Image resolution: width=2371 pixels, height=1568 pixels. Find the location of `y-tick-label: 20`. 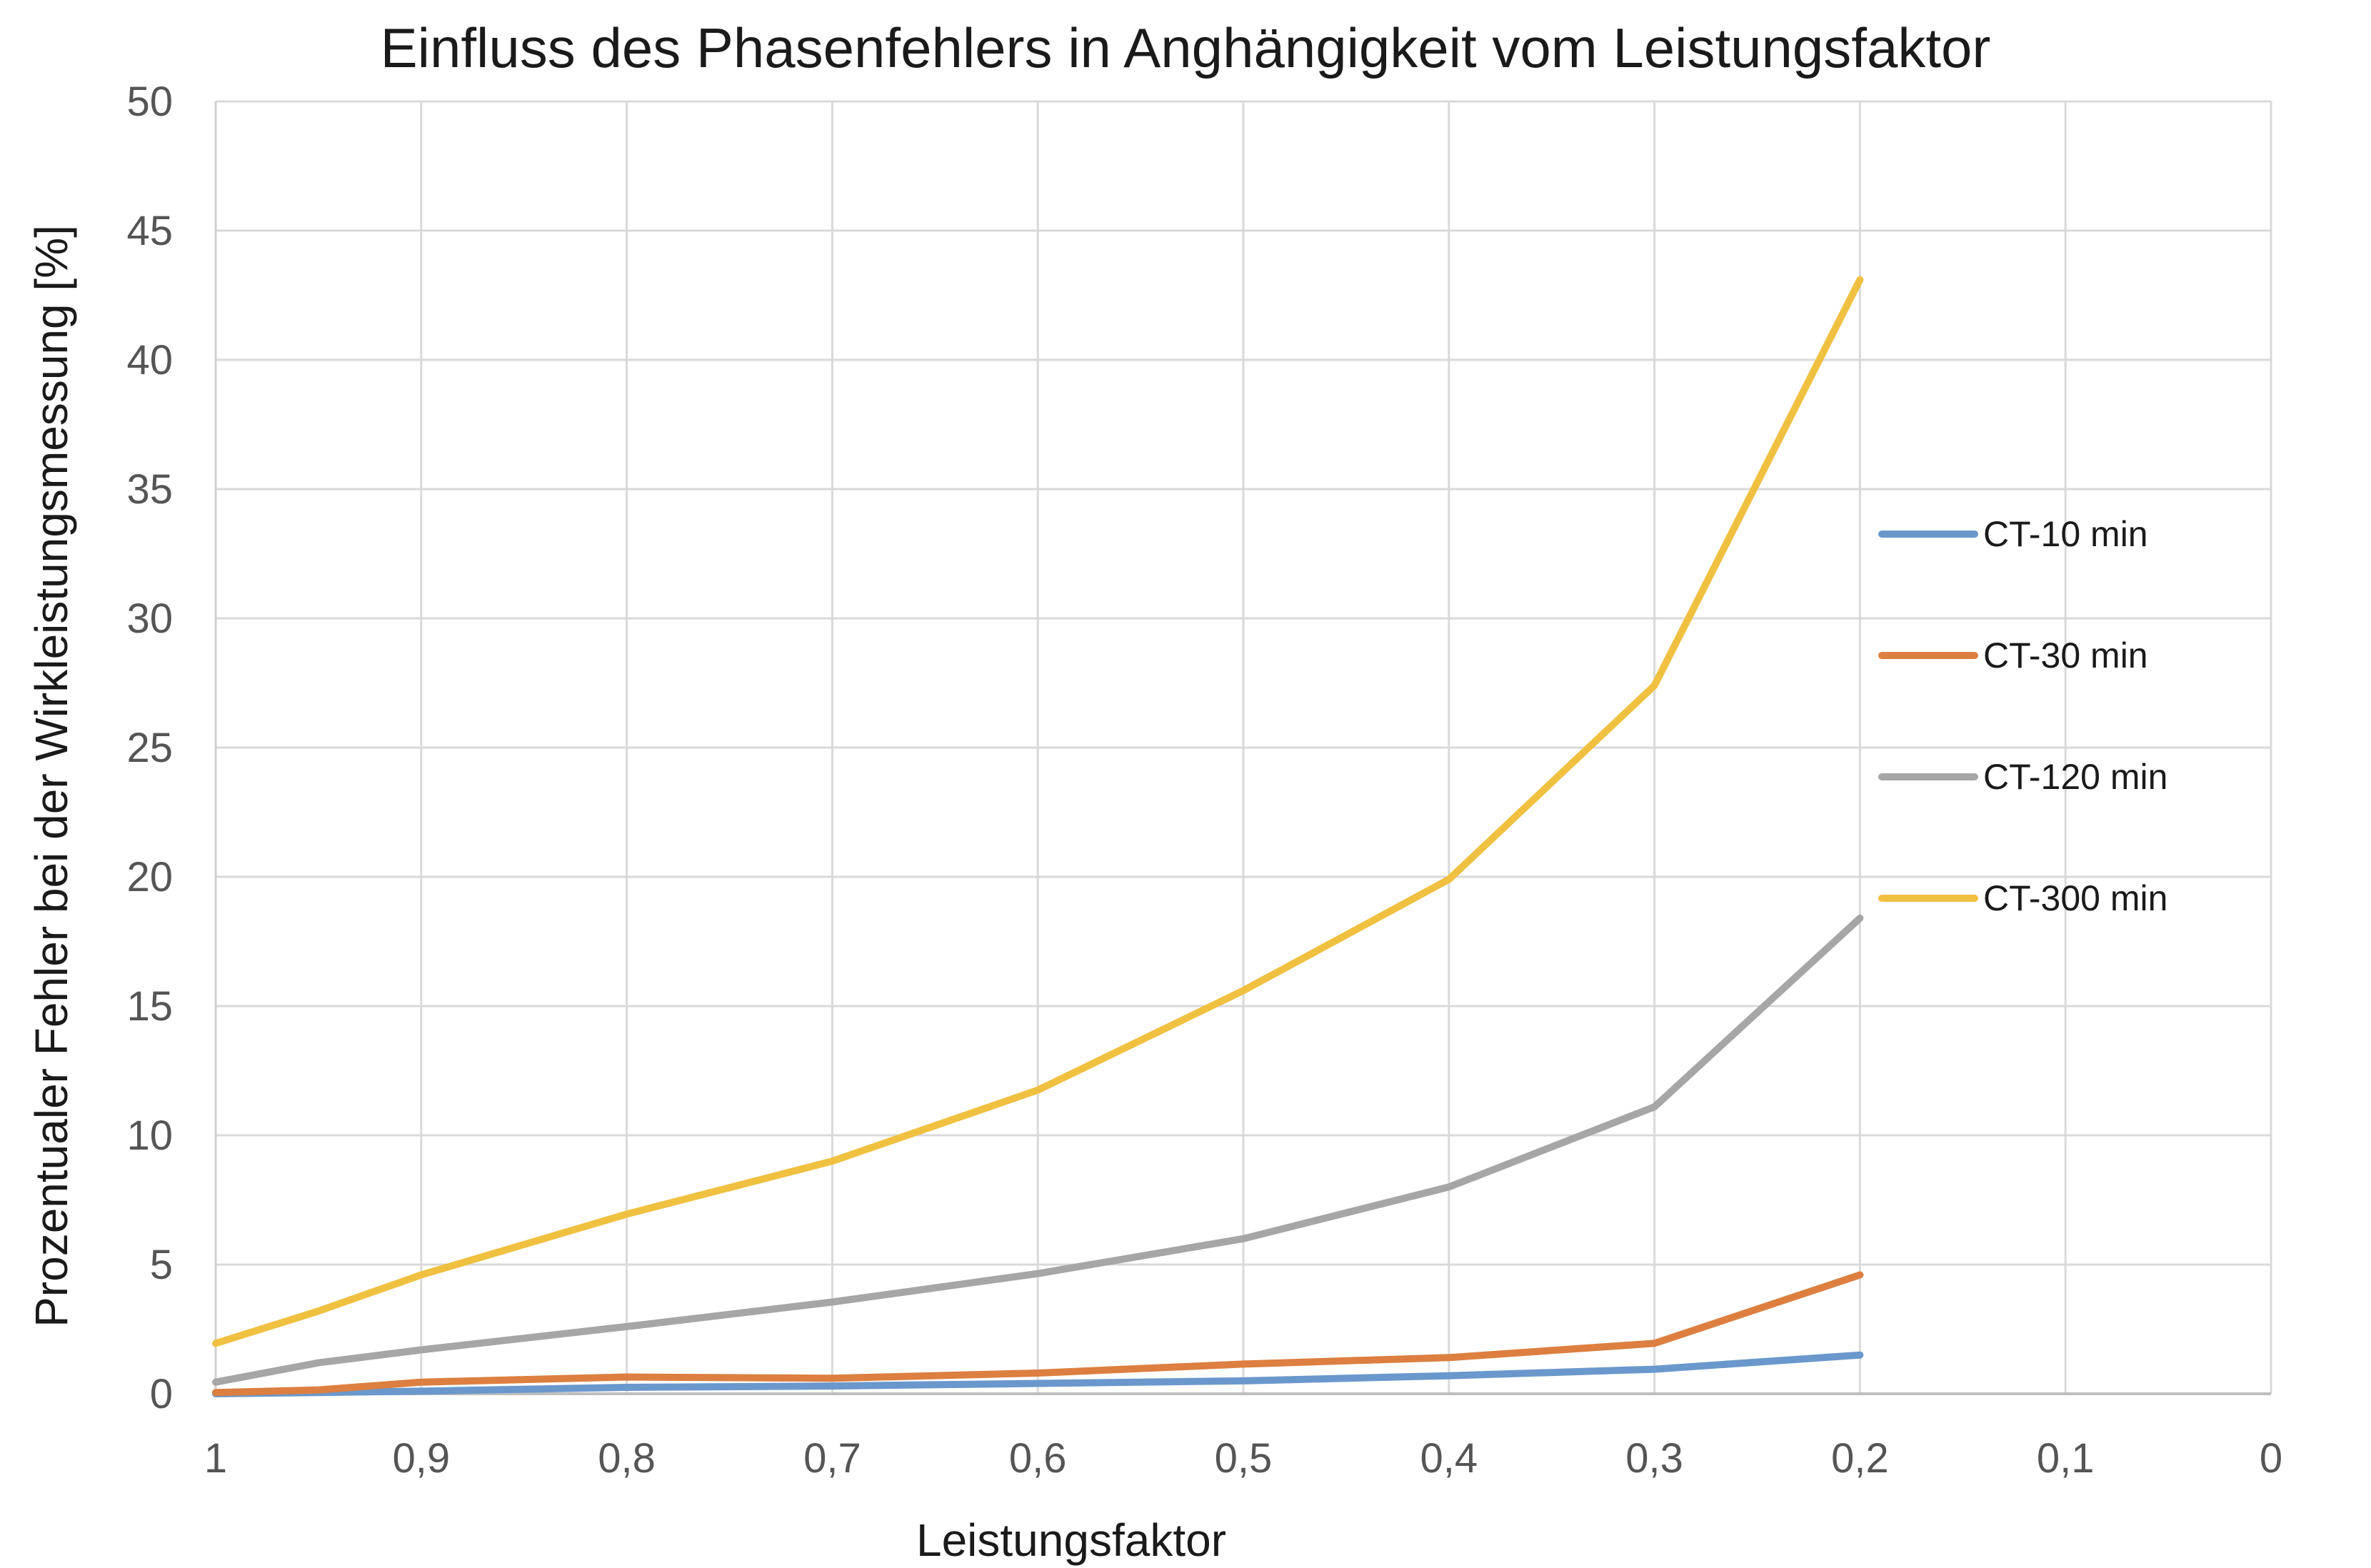

y-tick-label: 20 is located at coordinates (149, 877).